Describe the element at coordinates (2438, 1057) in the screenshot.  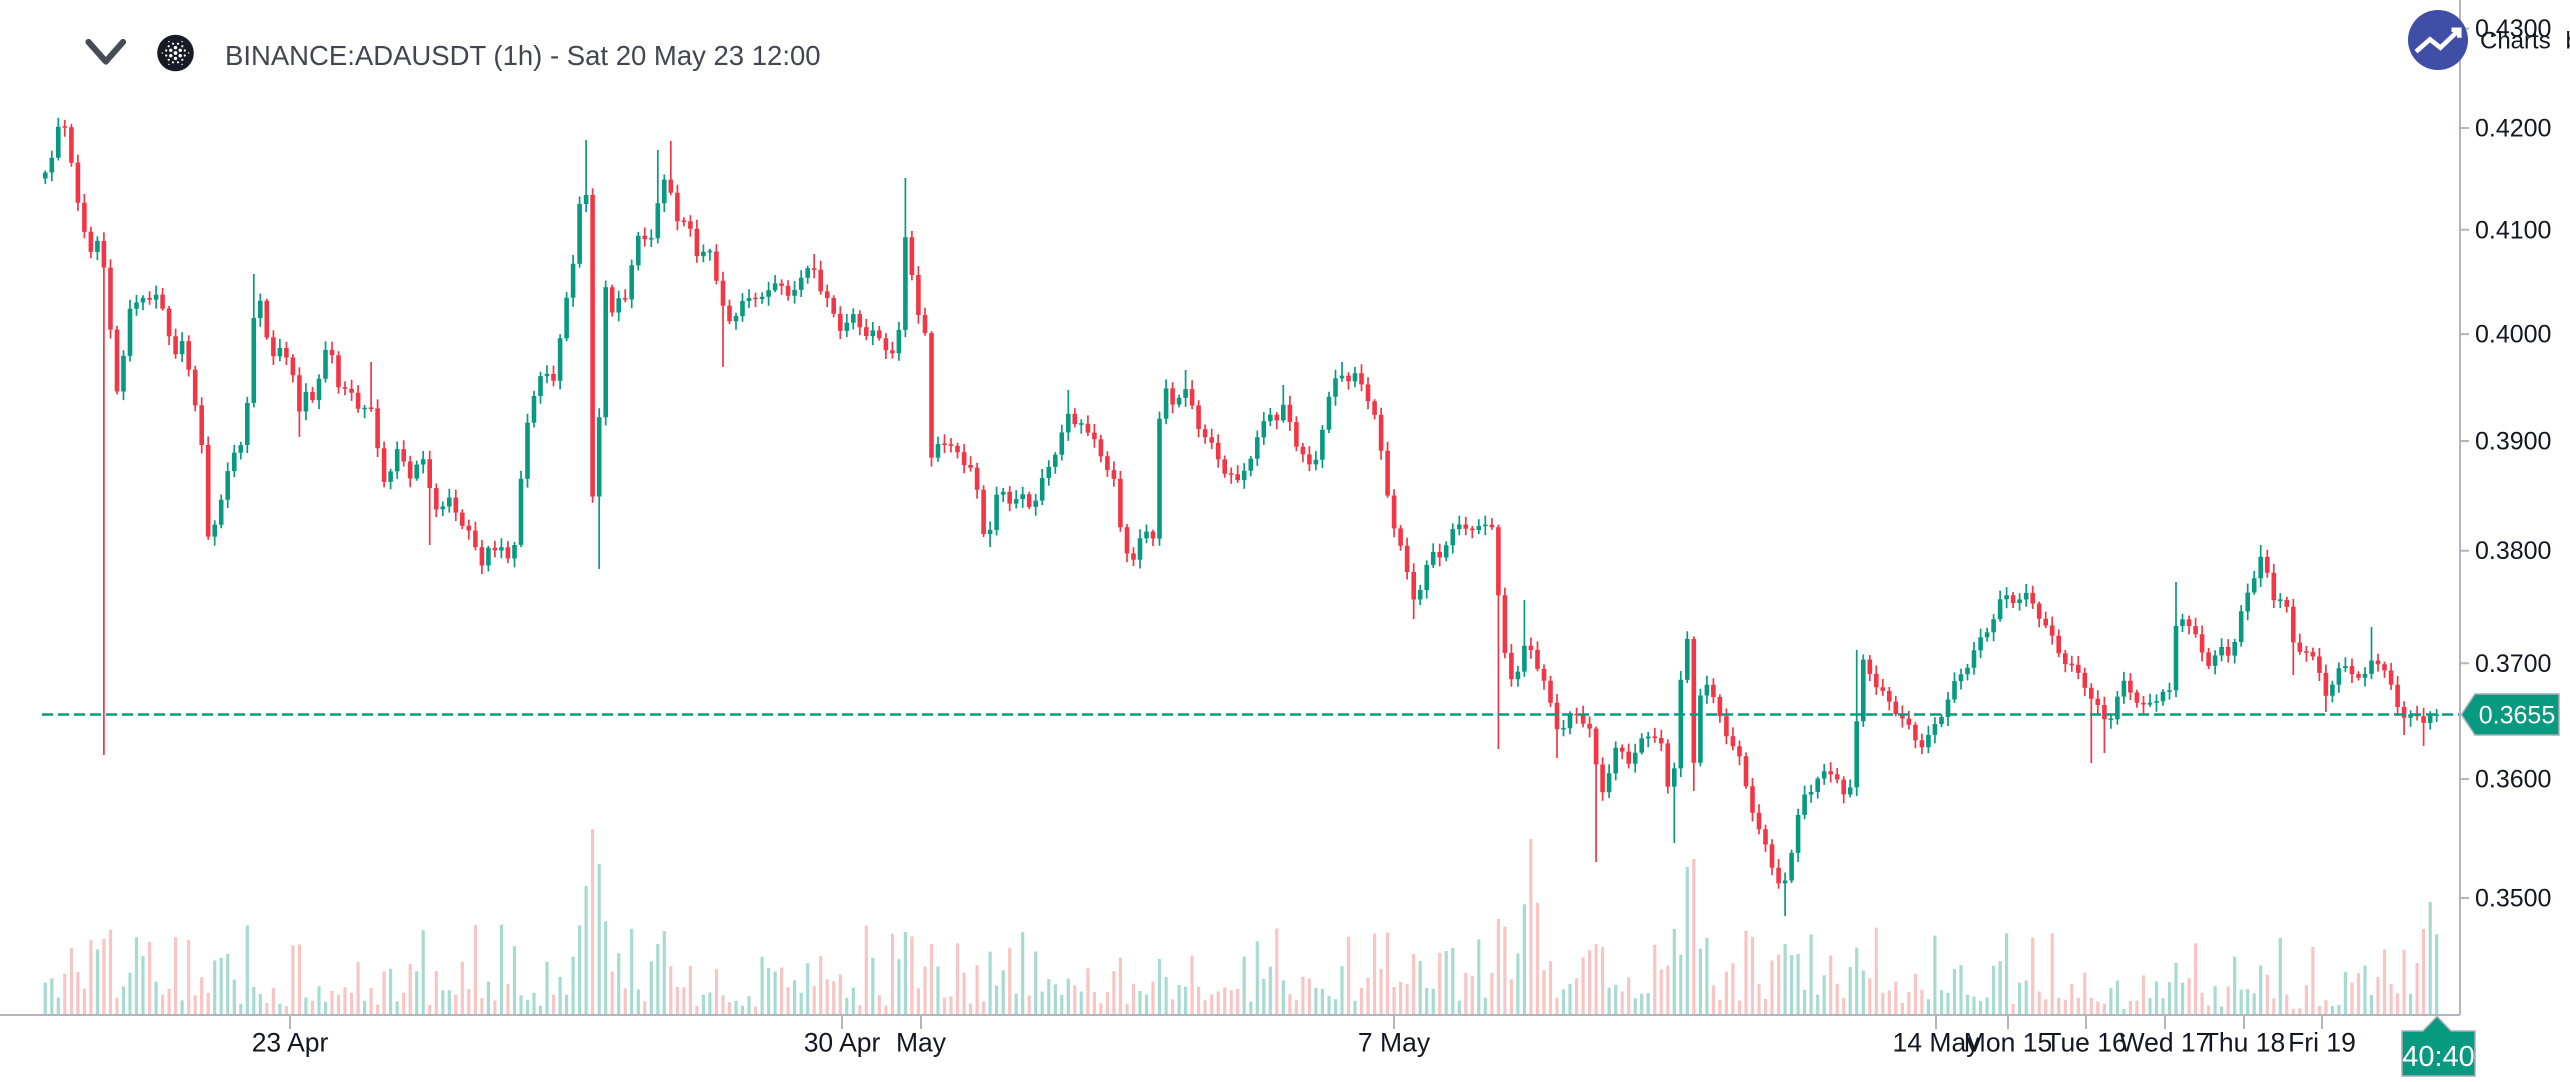
I see `svg-text: 40:40` at that location.